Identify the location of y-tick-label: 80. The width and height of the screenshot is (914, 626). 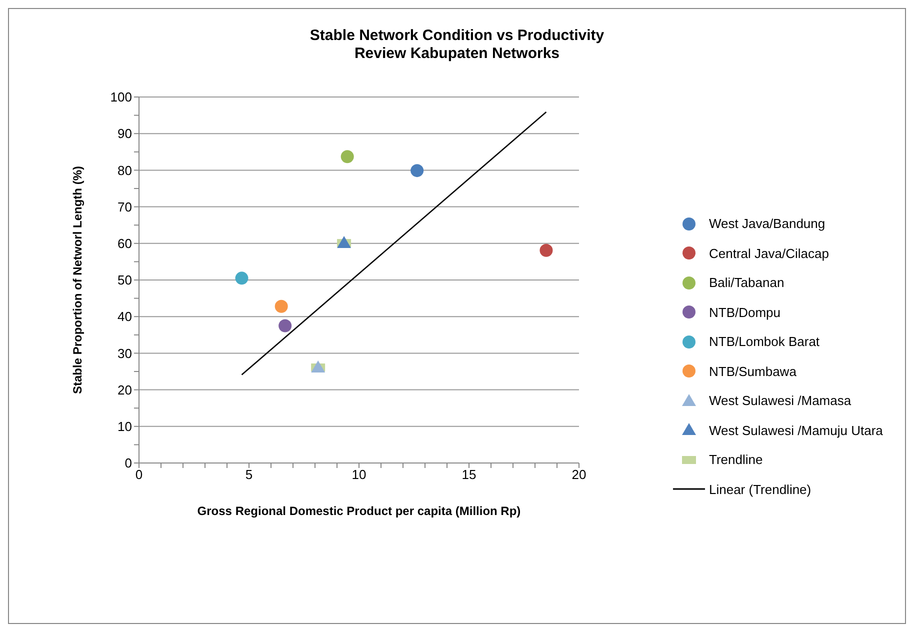
(125, 170).